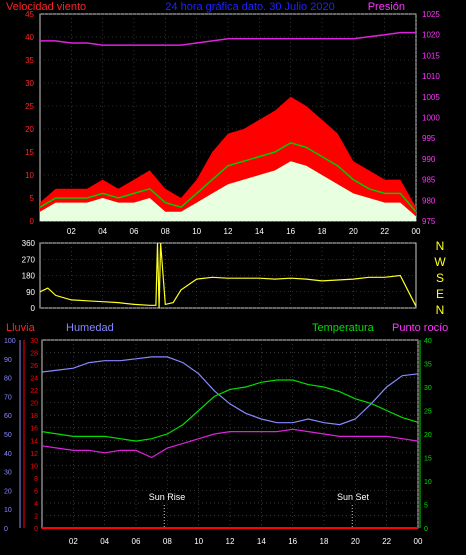  What do you see at coordinates (34, 454) in the screenshot?
I see `rain-y-tick: 12` at bounding box center [34, 454].